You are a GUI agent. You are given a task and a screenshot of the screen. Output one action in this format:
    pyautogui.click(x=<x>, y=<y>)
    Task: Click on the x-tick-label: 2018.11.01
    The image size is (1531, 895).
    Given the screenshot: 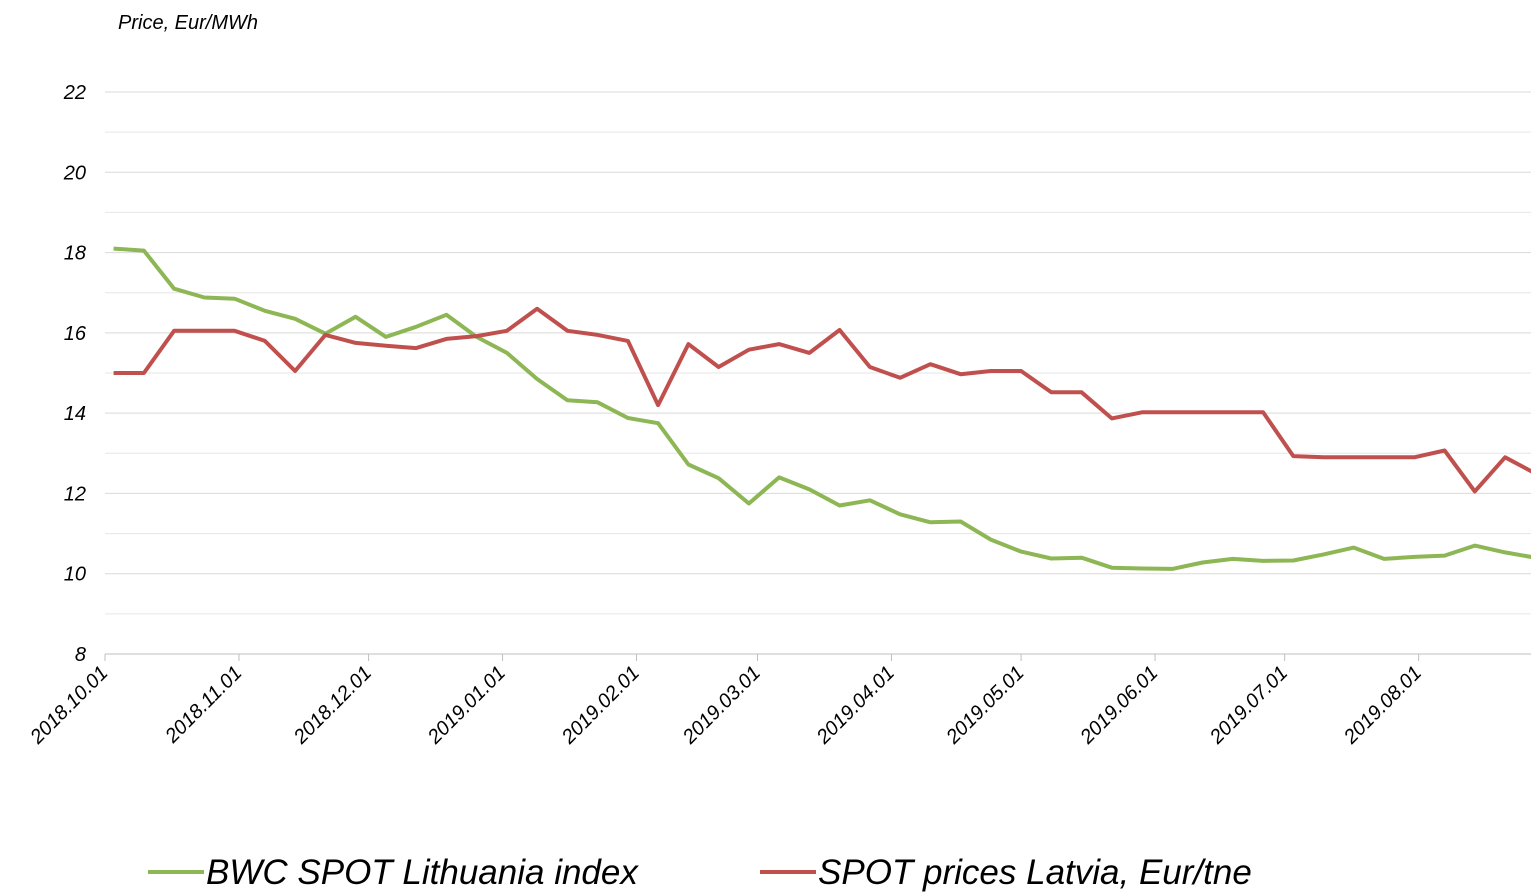 What is the action you would take?
    pyautogui.click(x=203, y=705)
    